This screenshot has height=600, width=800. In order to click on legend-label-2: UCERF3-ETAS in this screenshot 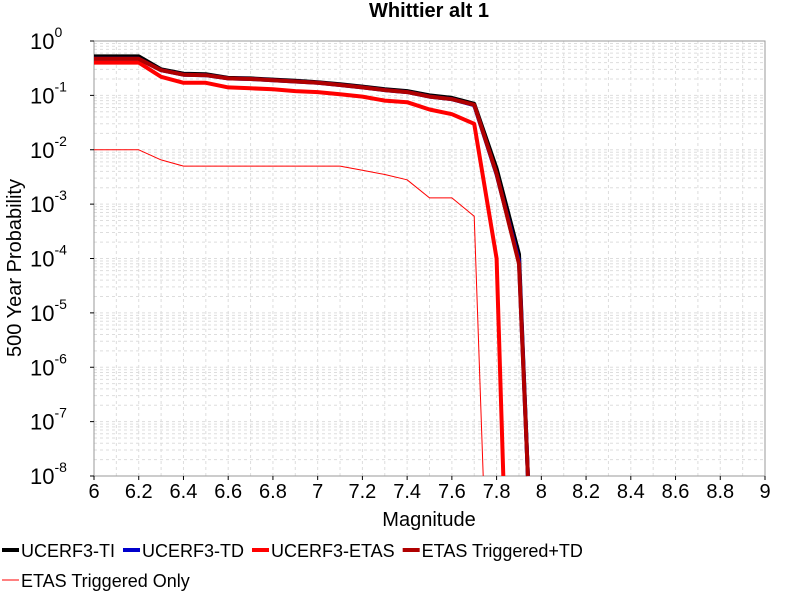, I will do `click(333, 551)`.